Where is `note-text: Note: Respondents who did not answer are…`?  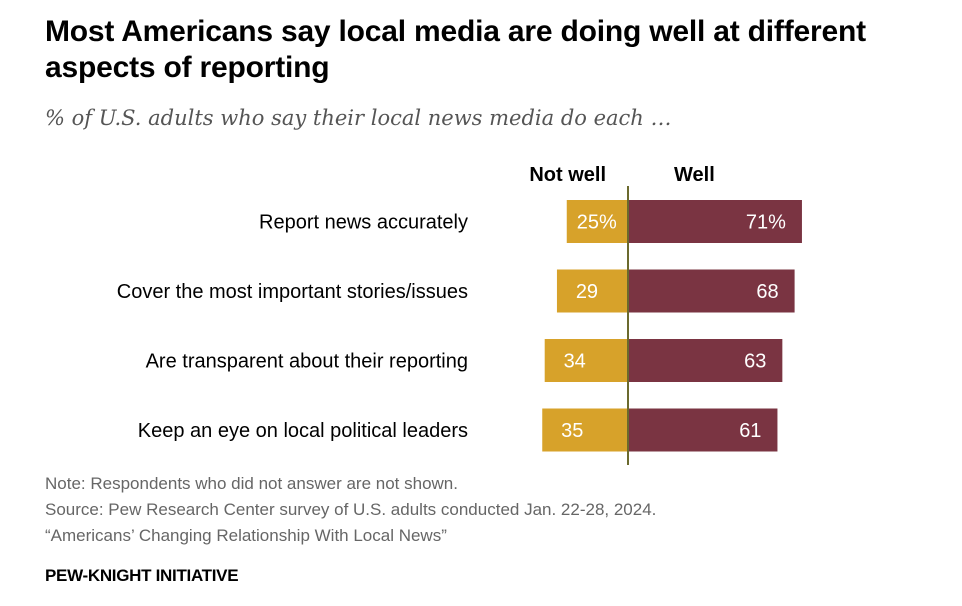
note-text: Note: Respondents who did not answer are… is located at coordinates (251, 483).